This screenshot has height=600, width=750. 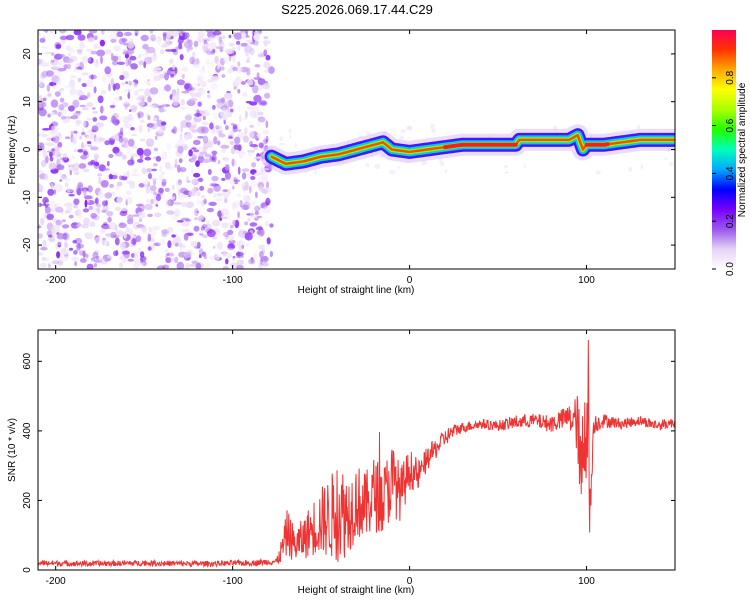 I want to click on figure-title: S225.2026.069.17.44.C29, so click(x=357, y=9).